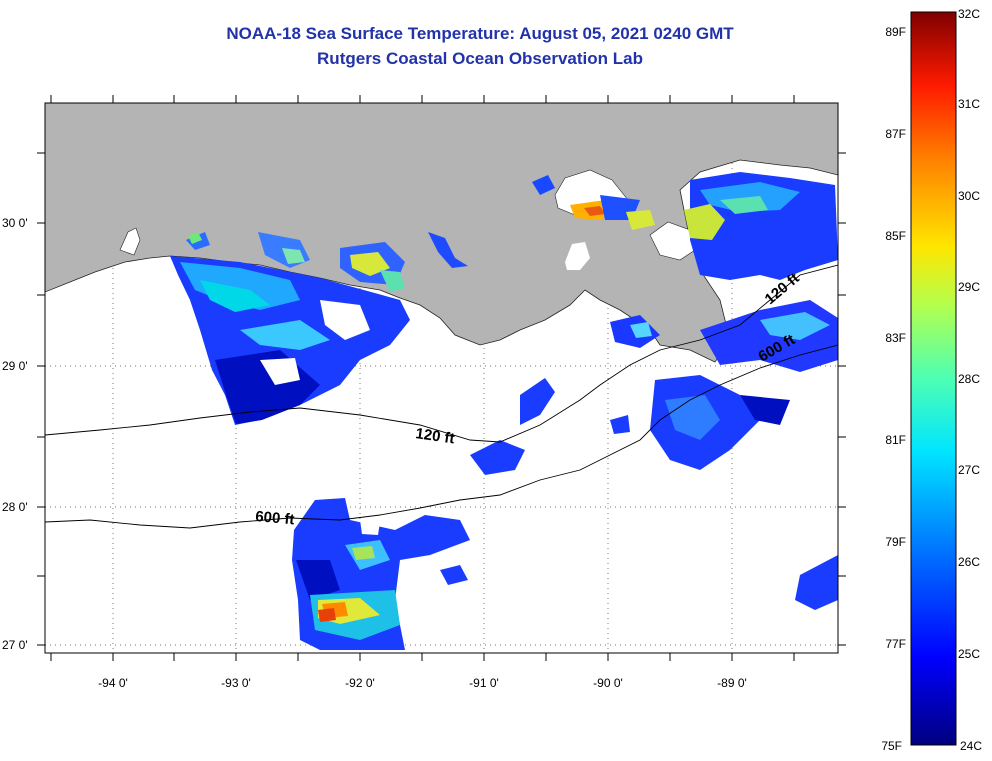  I want to click on colorbar-label-f: 81F, so click(895, 440).